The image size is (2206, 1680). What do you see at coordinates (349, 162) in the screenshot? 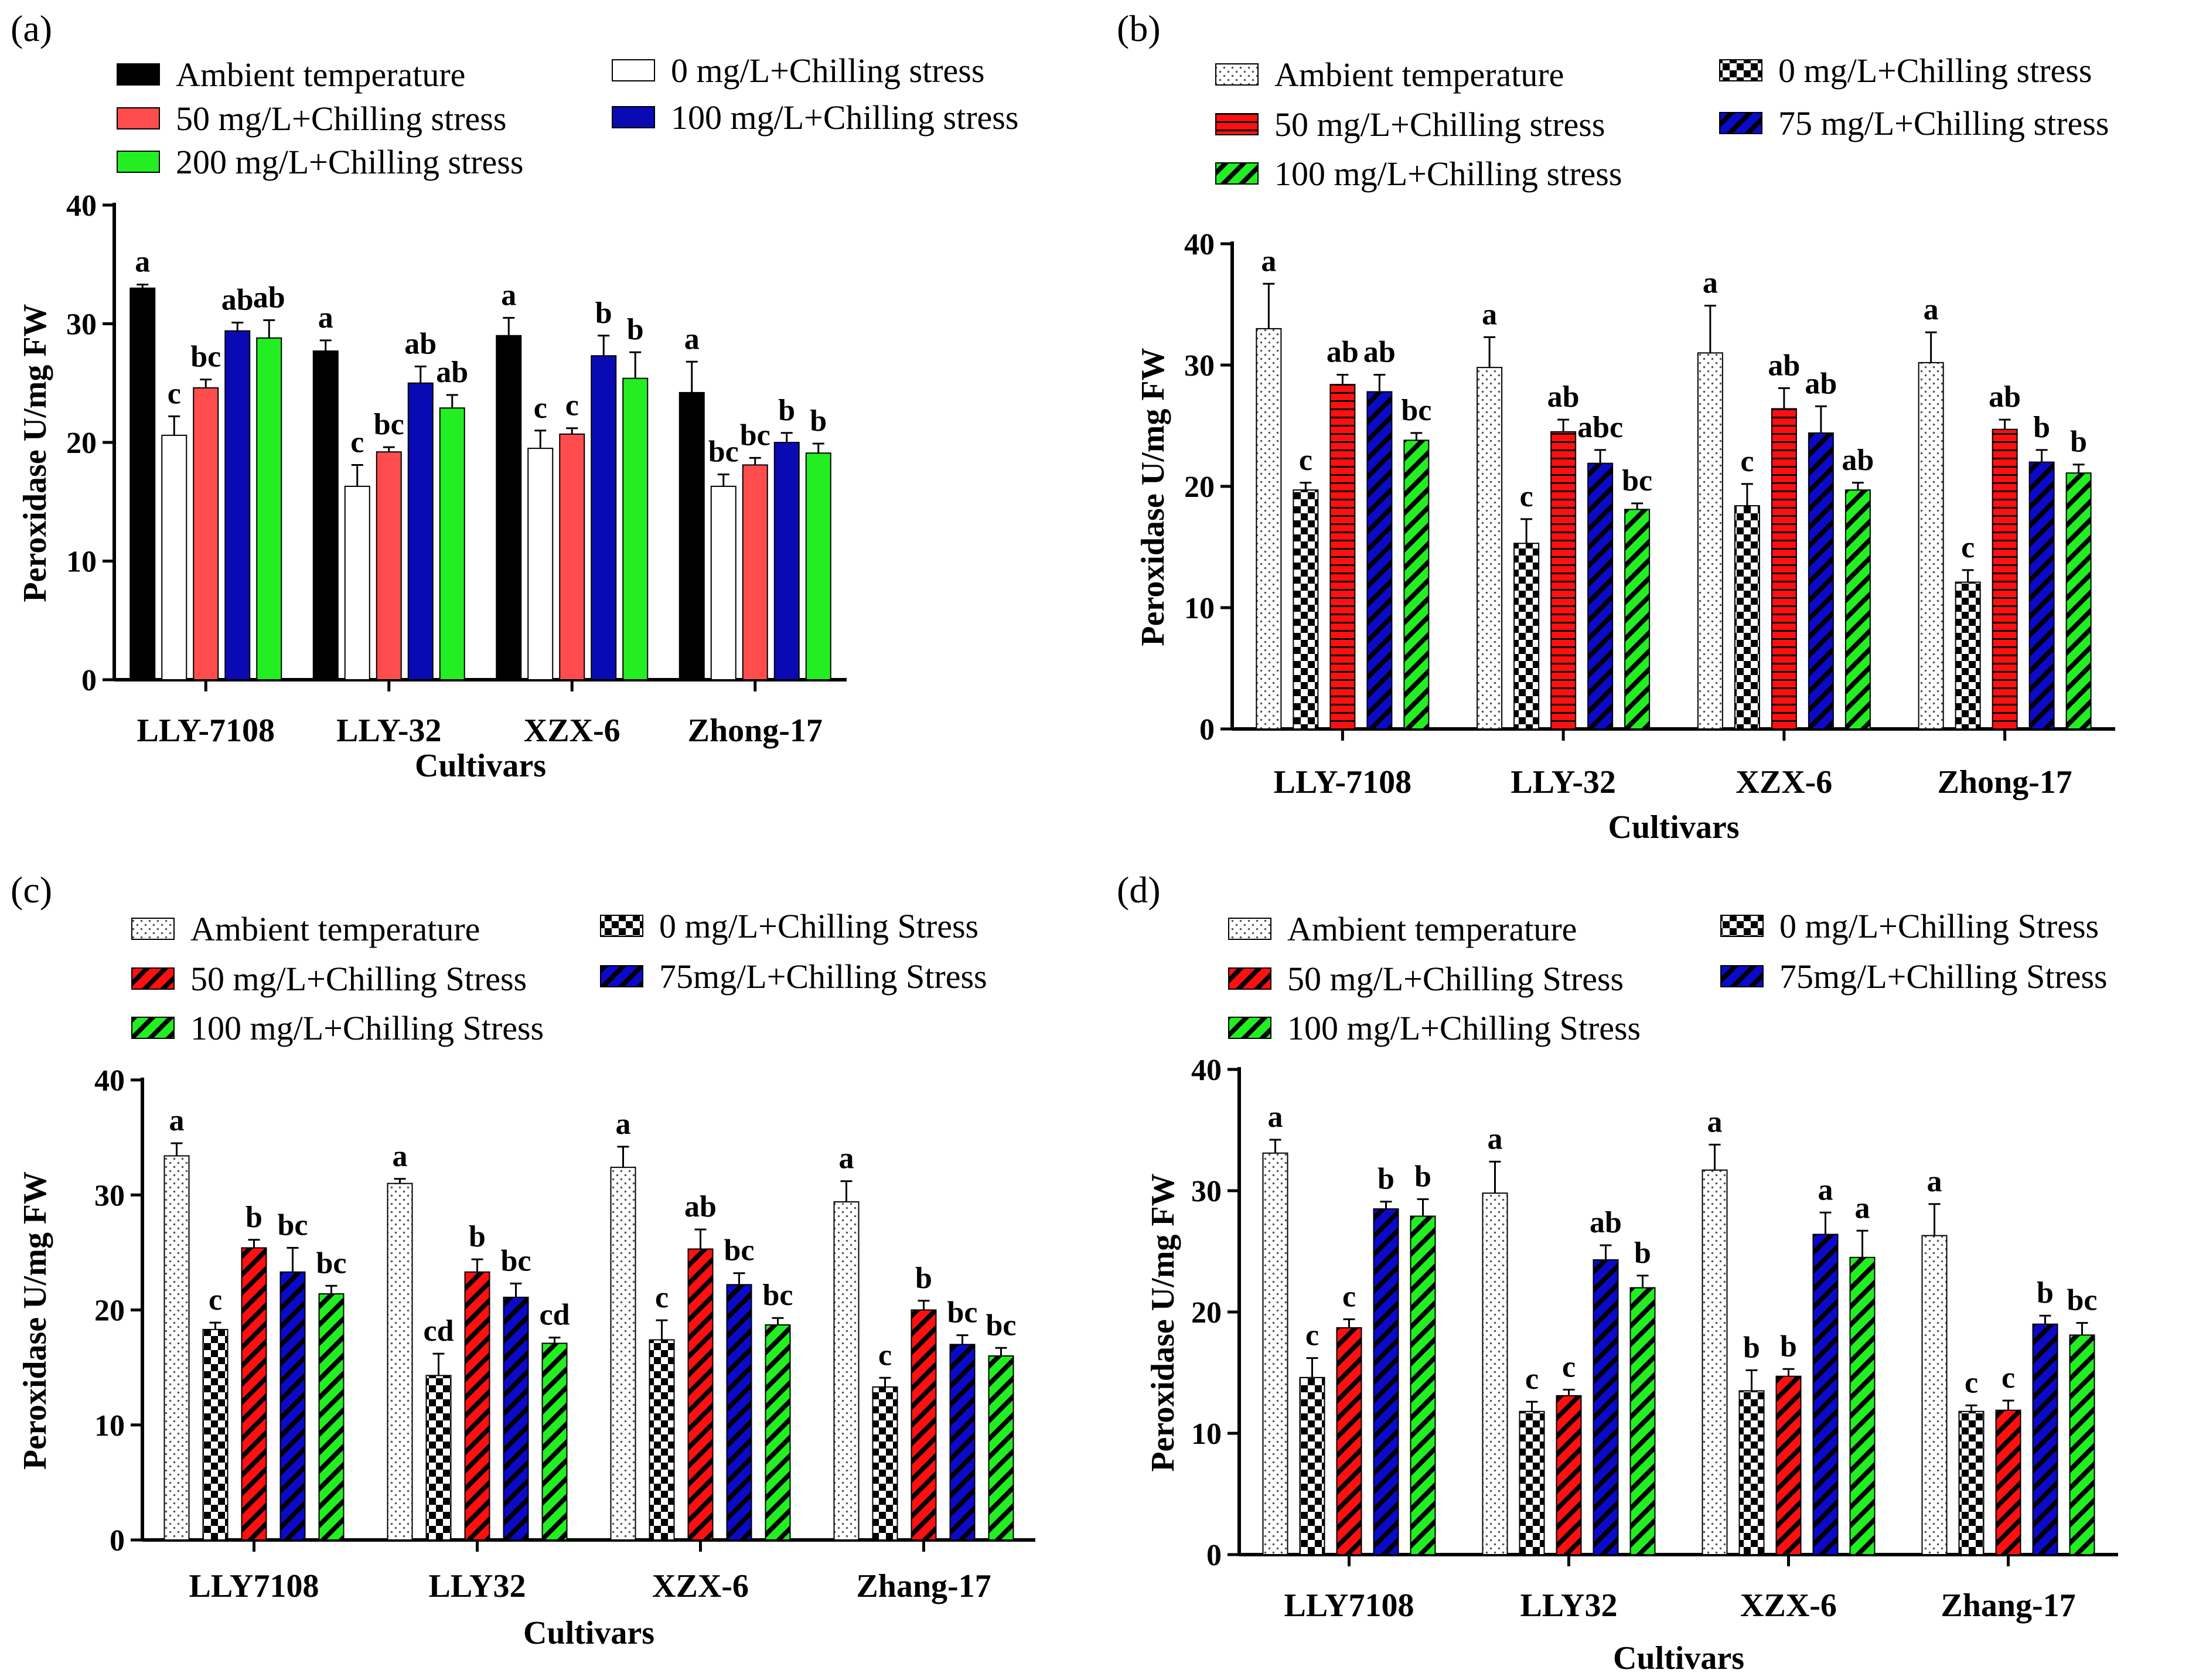
I see `legend-label: 200 mg/L+Chilling stress` at bounding box center [349, 162].